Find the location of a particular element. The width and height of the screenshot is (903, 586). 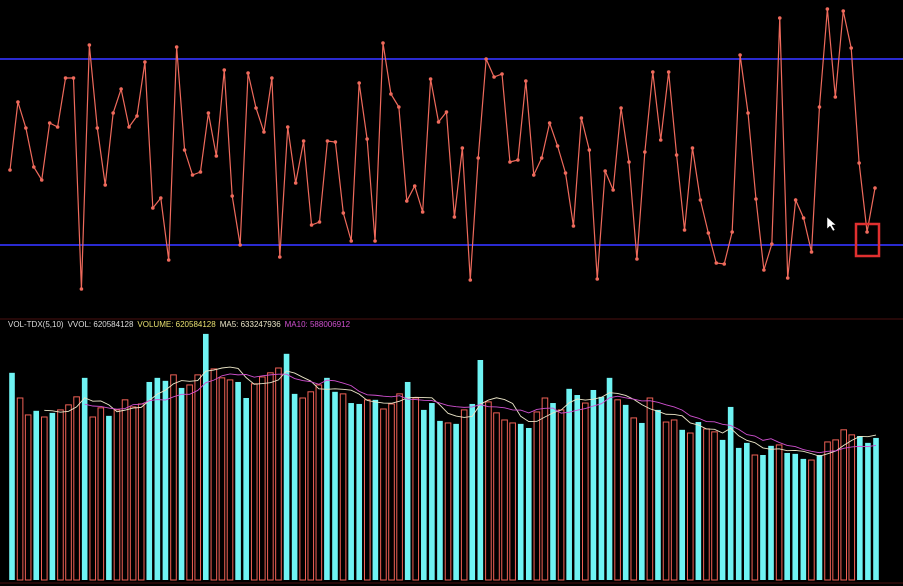

indicator-name: VOL-TDX(5,10) is located at coordinates (36, 324).